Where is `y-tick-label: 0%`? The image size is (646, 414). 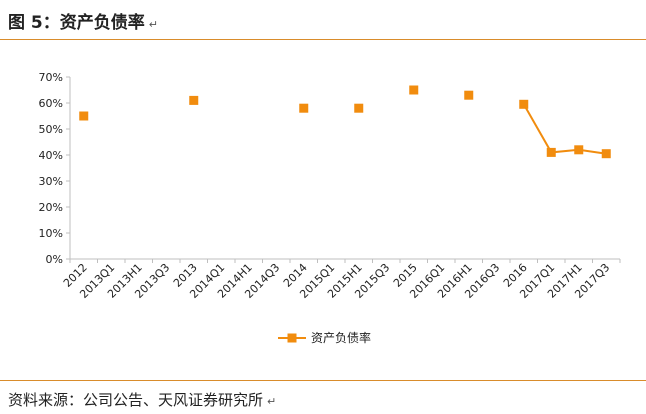
y-tick-label: 0% is located at coordinates (54, 259).